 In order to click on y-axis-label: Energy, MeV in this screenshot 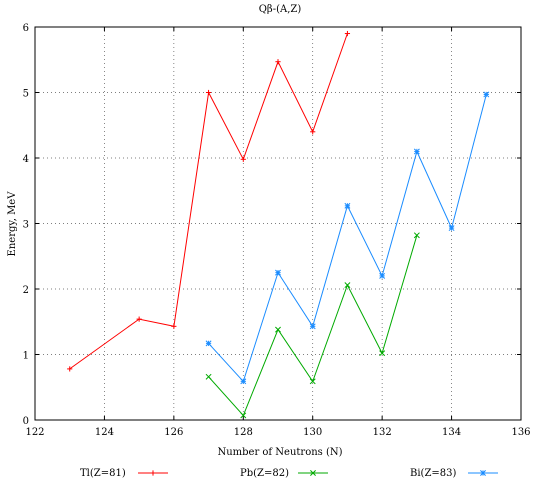, I will do `click(12, 224)`.